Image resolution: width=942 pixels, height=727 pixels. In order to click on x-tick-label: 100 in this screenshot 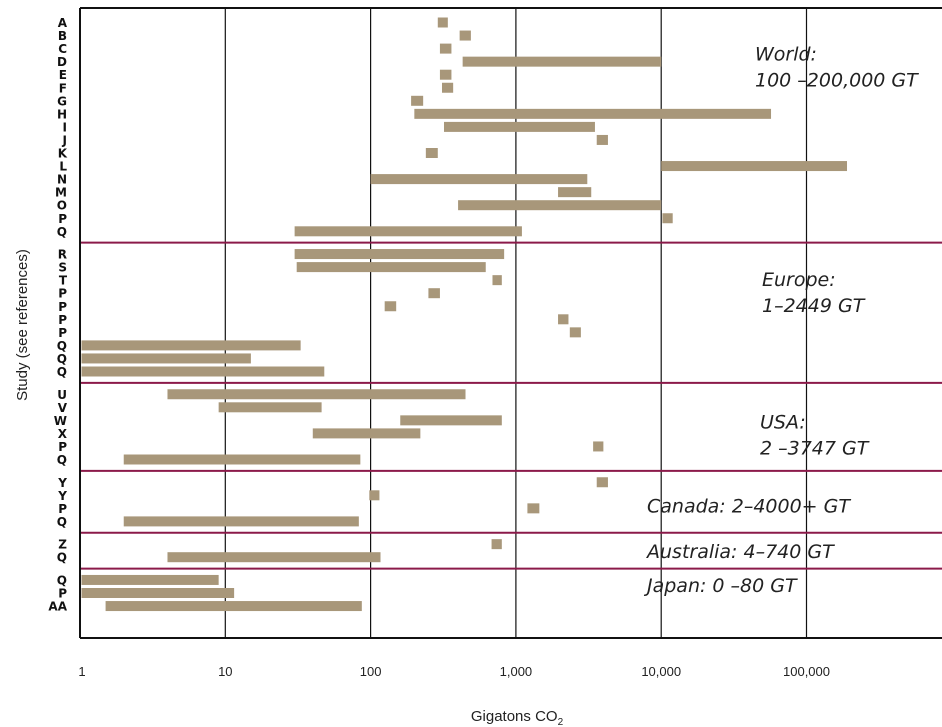, I will do `click(371, 671)`.